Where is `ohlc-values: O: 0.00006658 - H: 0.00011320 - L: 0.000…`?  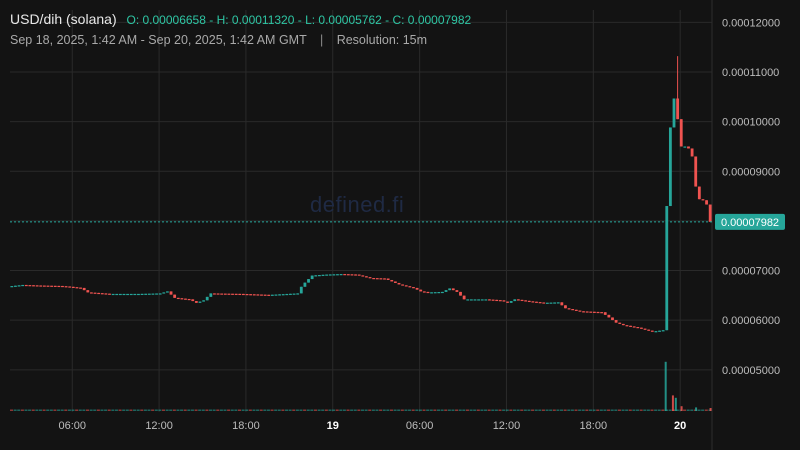 ohlc-values: O: 0.00006658 - H: 0.00011320 - L: 0.000… is located at coordinates (299, 20).